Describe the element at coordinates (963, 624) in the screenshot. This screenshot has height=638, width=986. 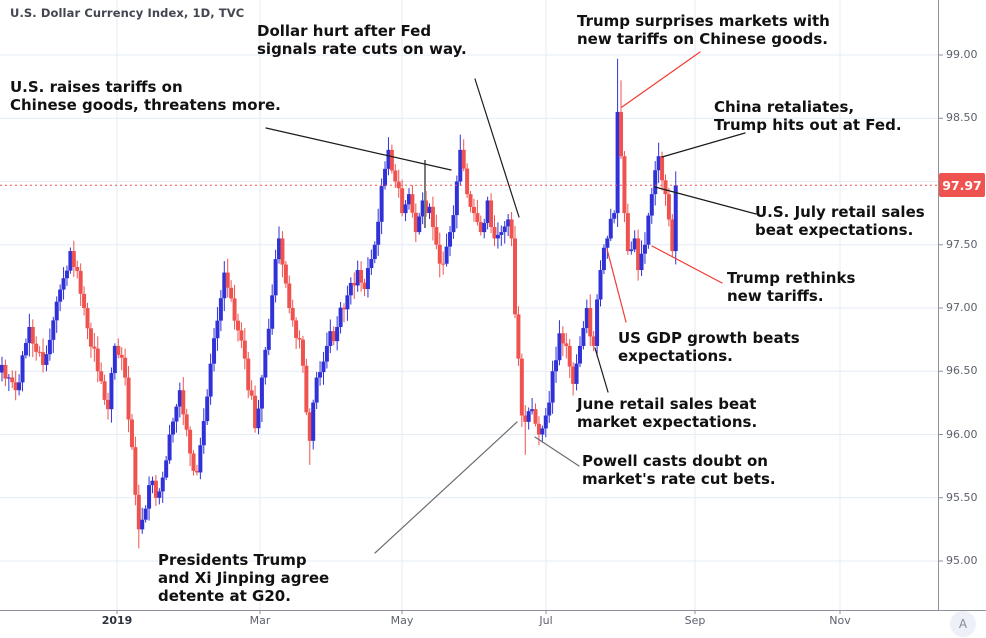
I see `account-badge: A` at that location.